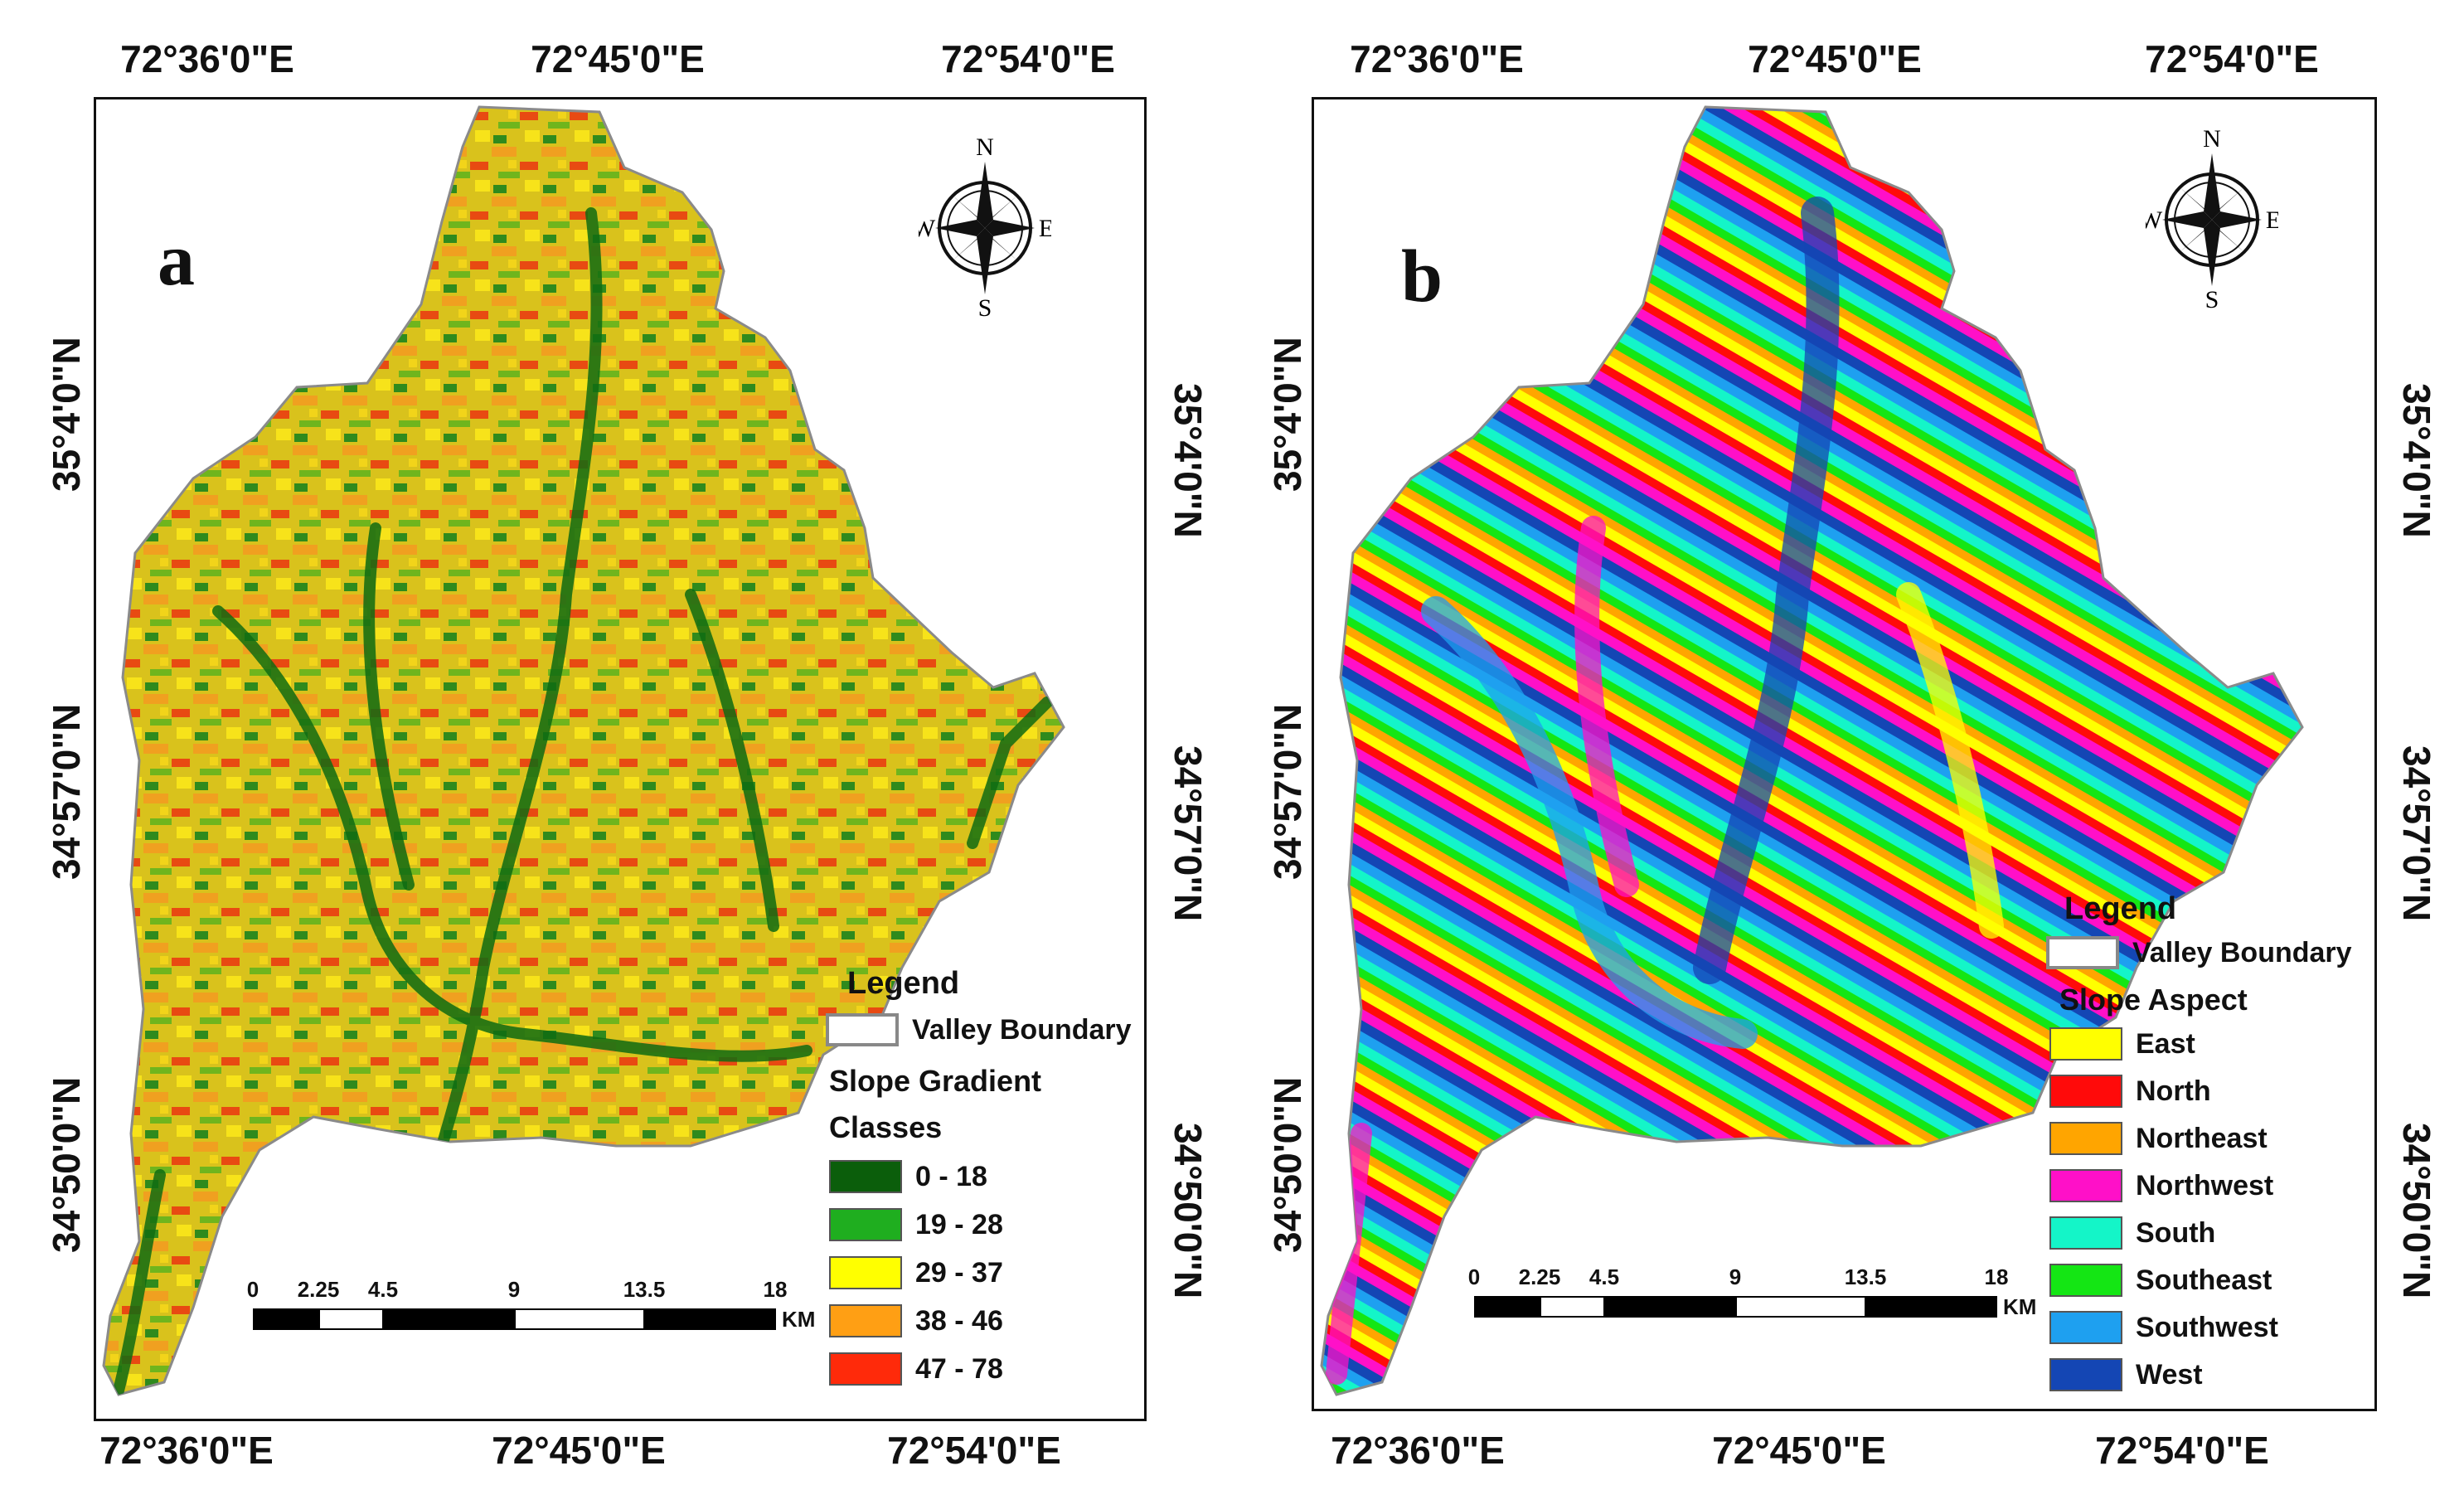  What do you see at coordinates (2207, 1327) in the screenshot?
I see `legend-label: Southwest` at bounding box center [2207, 1327].